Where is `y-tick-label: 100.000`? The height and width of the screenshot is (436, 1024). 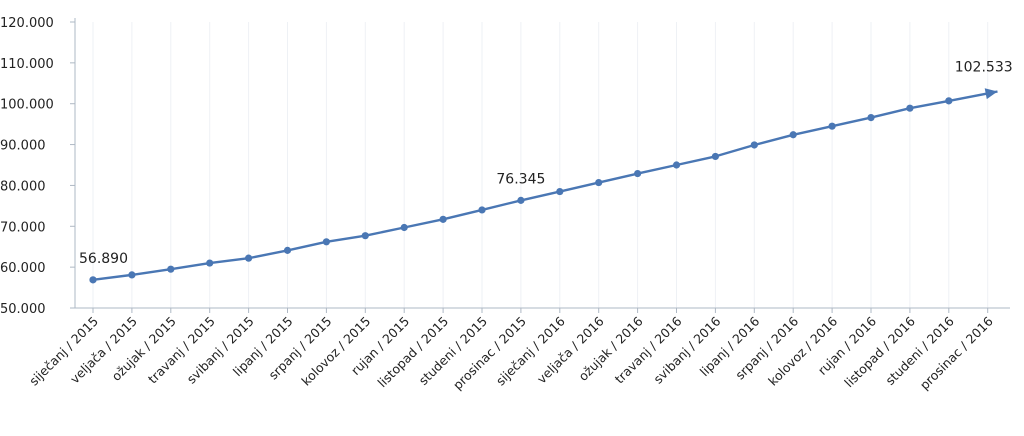
y-tick-label: 100.000 is located at coordinates (27, 105).